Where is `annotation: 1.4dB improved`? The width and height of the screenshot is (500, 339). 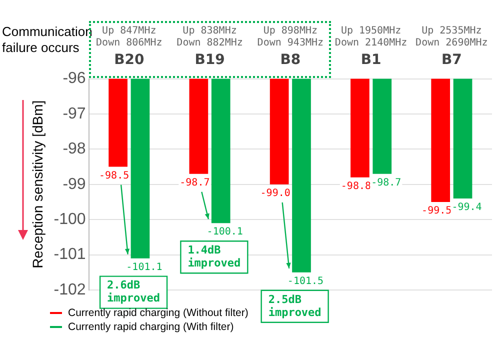
annotation: 1.4dB improved is located at coordinates (214, 256).